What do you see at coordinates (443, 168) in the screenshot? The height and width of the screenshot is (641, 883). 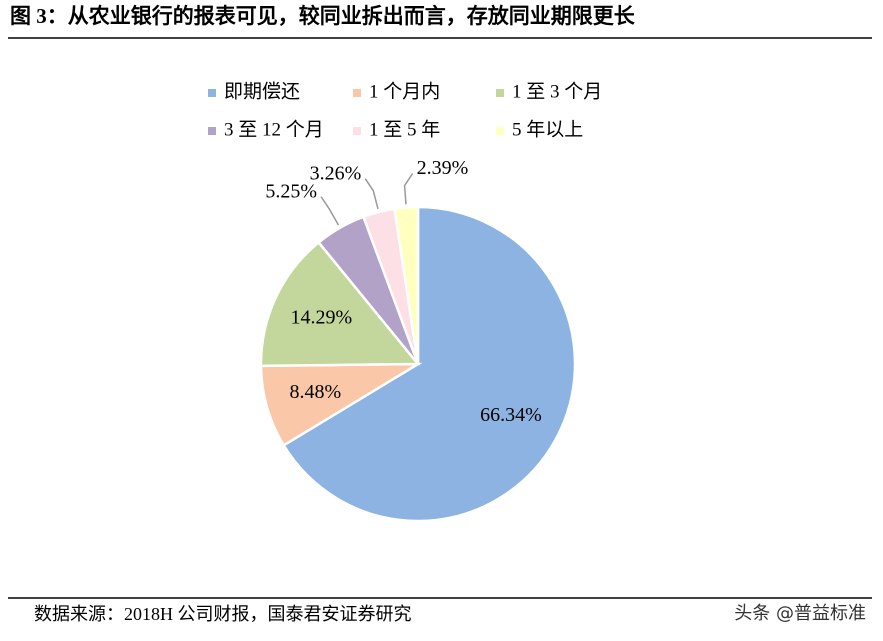 I see `data-label: 2.39%` at bounding box center [443, 168].